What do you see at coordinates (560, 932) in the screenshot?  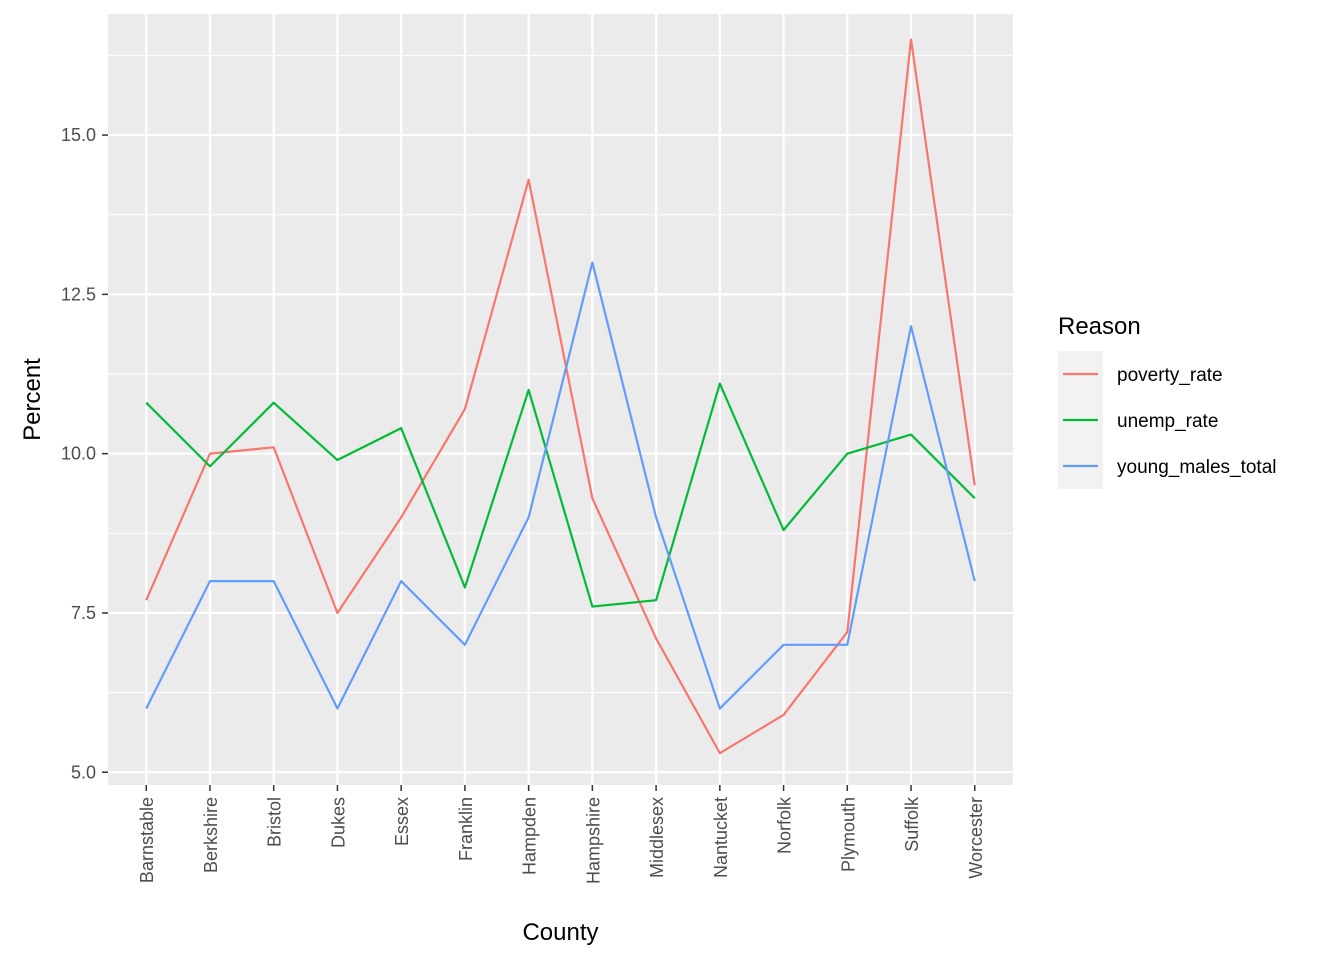 I see `x-axis-title: County` at bounding box center [560, 932].